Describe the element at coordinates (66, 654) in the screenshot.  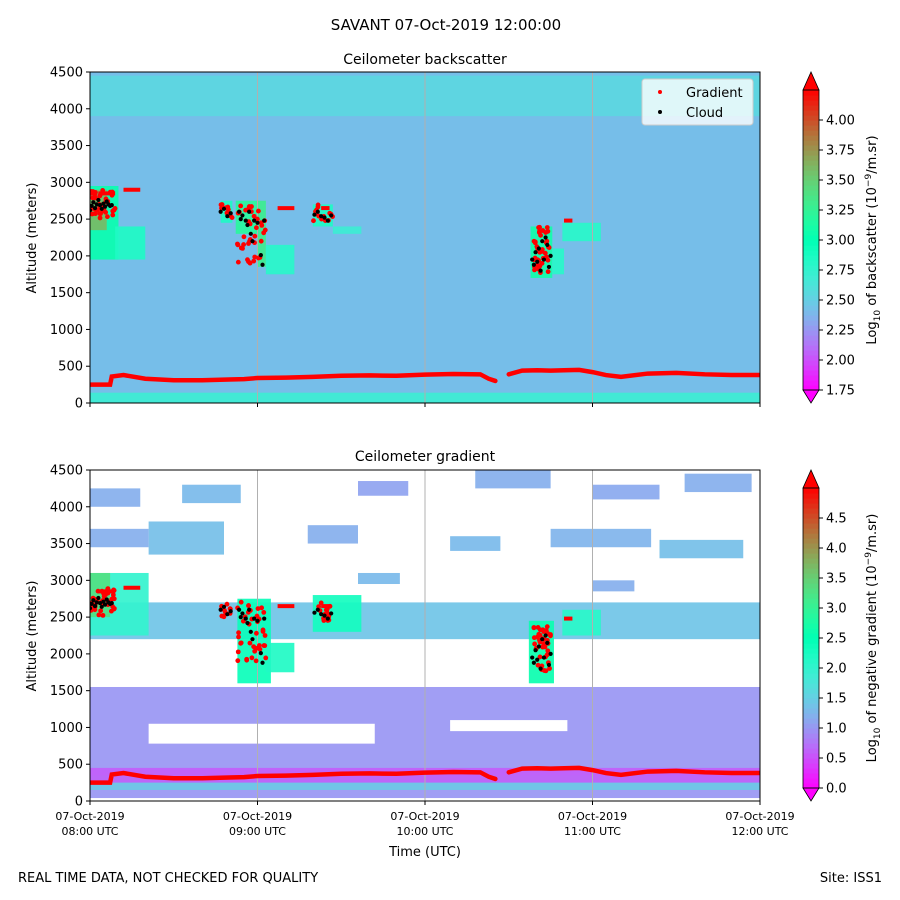
I see `y-tick-label: 2000` at that location.